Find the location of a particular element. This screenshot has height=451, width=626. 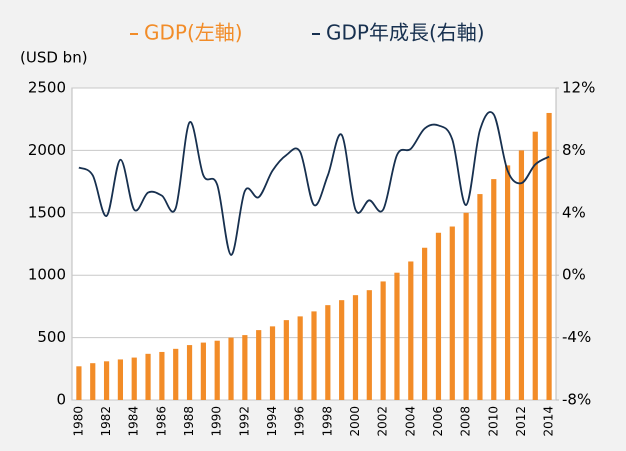

y-tick-label: 1000 is located at coordinates (47, 275).